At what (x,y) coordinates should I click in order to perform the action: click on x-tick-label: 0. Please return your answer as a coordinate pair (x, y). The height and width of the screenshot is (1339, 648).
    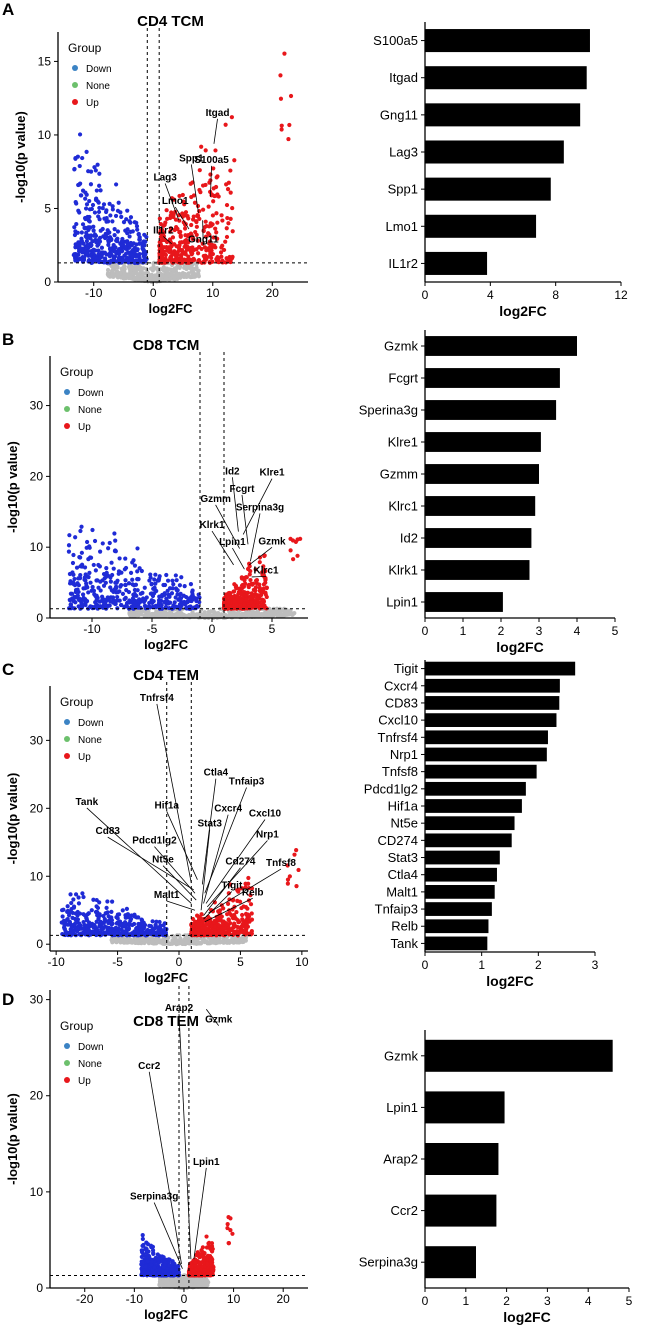
    Looking at the image, I should click on (153, 293).